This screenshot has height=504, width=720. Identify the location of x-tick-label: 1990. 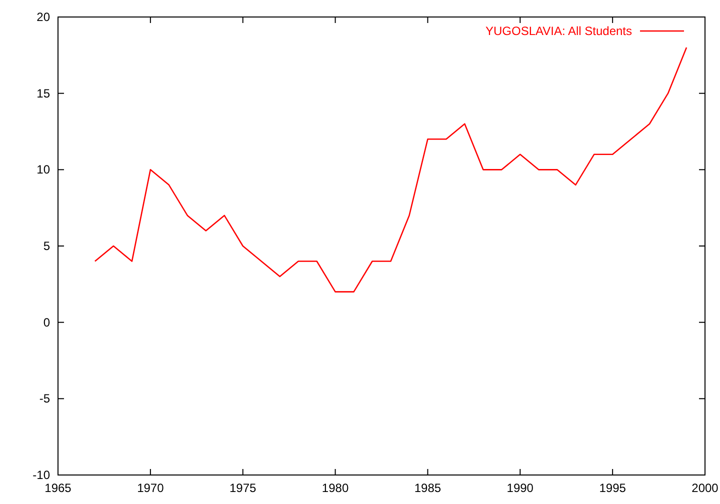
(520, 488).